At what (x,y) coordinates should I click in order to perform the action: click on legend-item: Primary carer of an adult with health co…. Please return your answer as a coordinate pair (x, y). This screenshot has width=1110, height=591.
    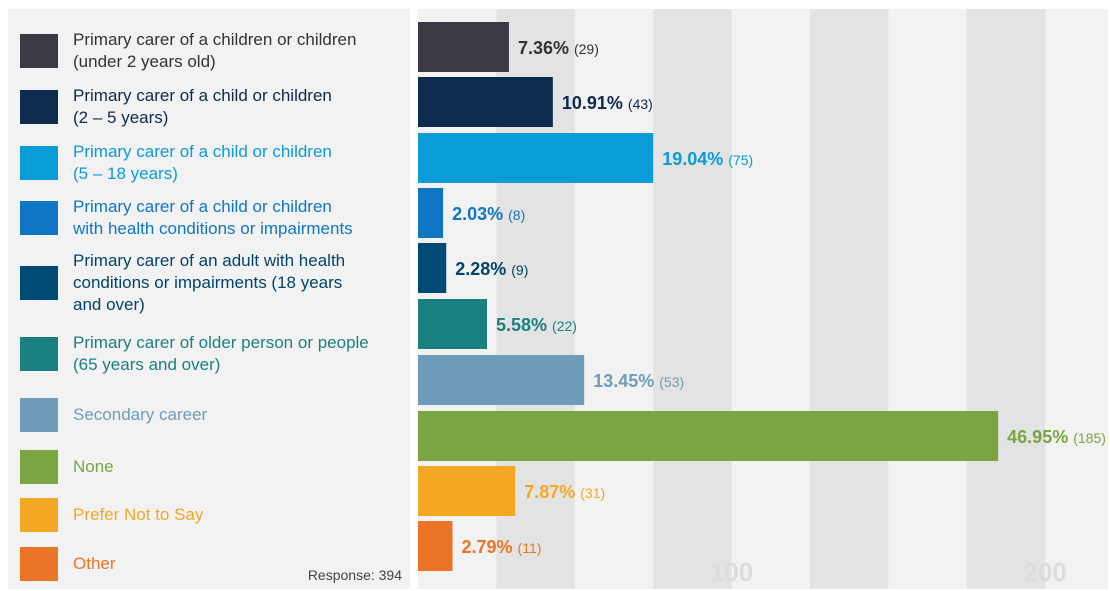
    Looking at the image, I should click on (215, 283).